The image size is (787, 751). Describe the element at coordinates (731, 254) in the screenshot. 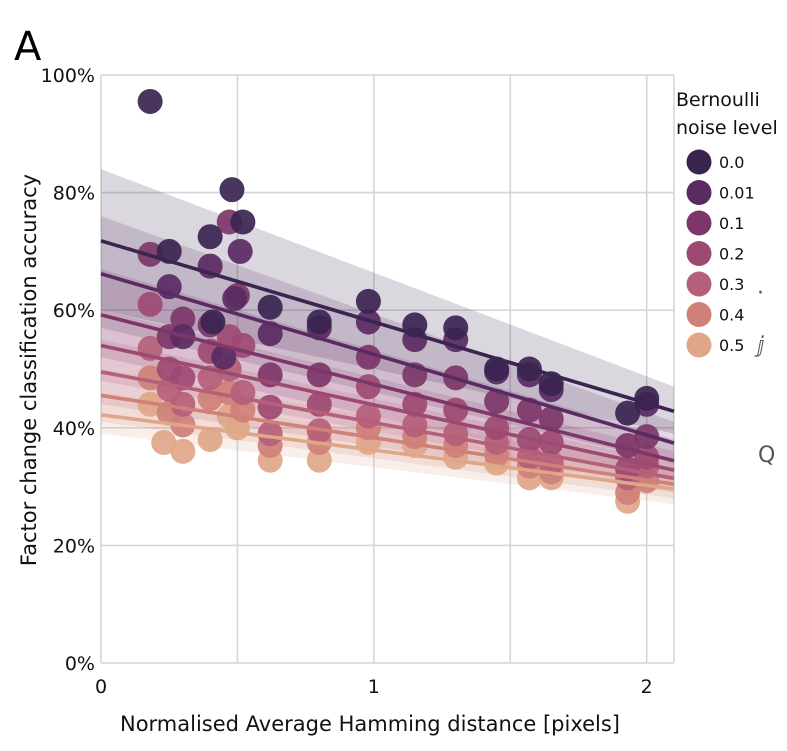

I see `legend-label-3: 0.2` at that location.